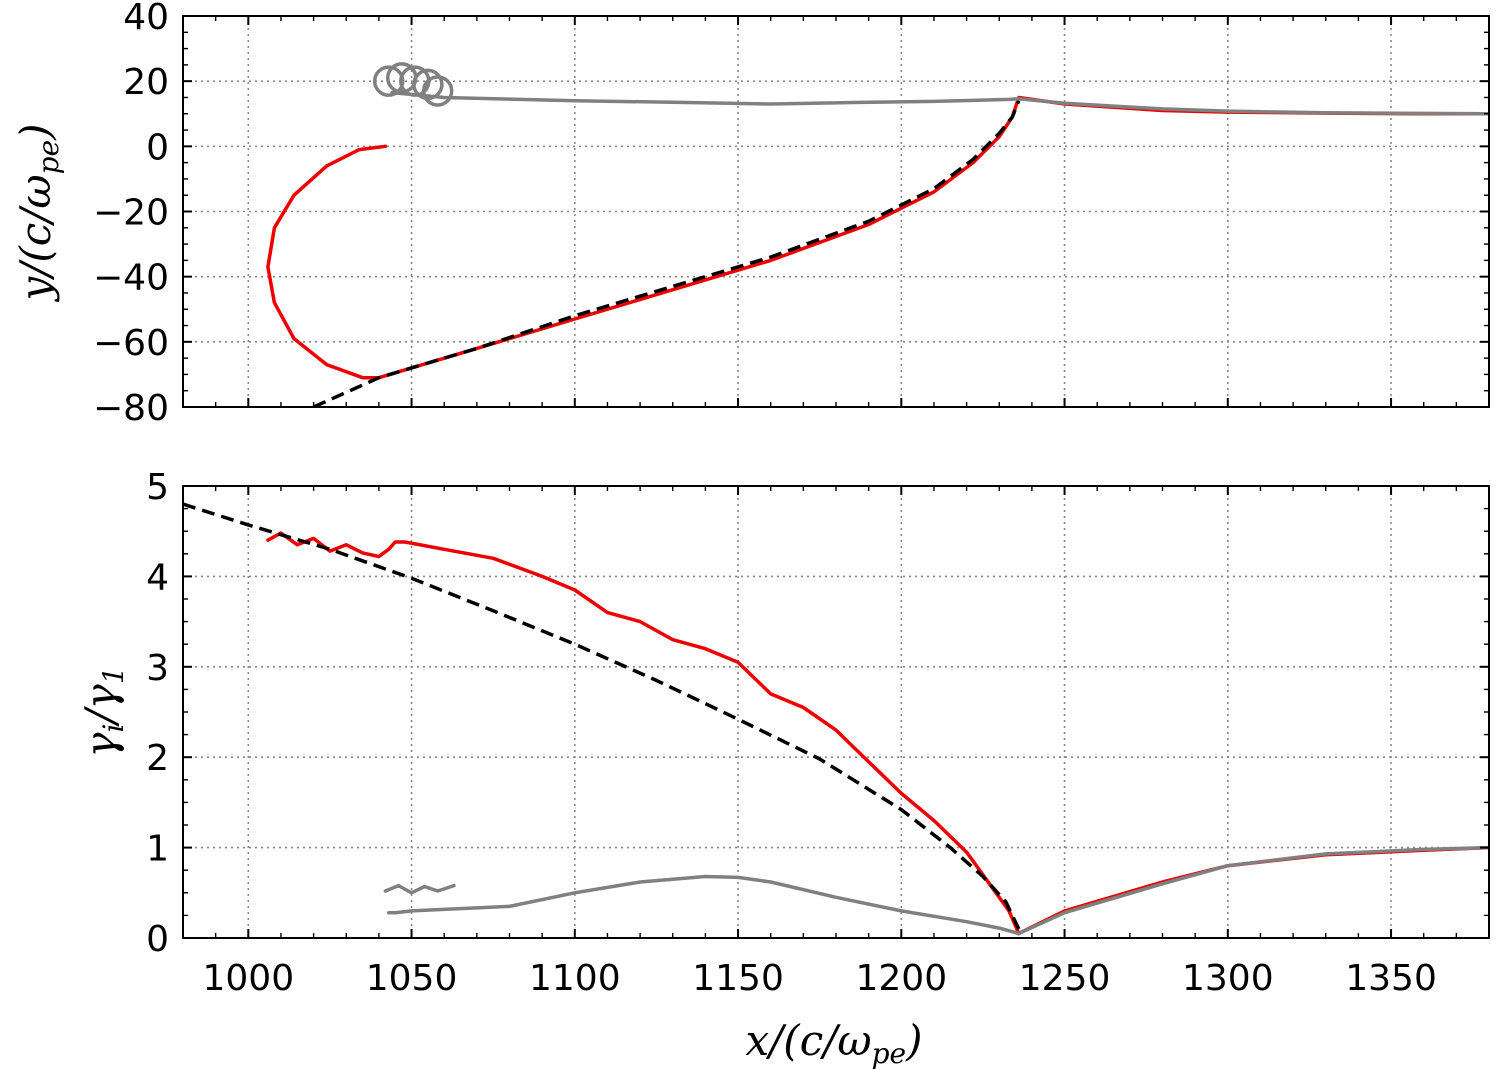 The image size is (1500, 1069). I want to click on x-tick-label: 1050, so click(412, 978).